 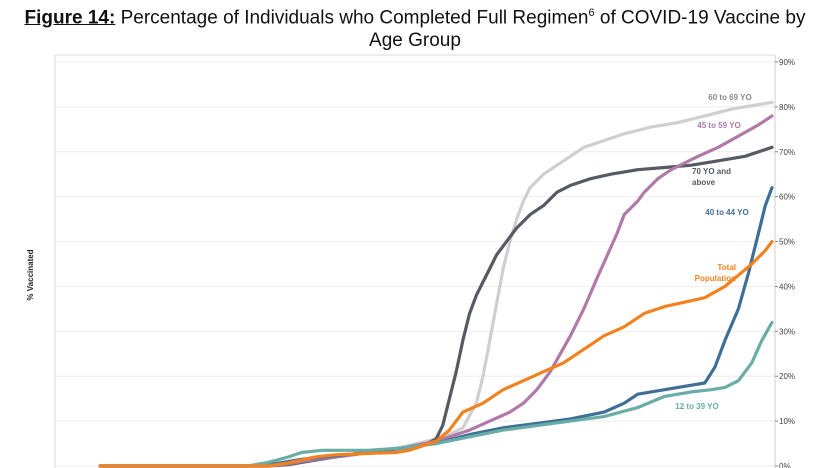 I want to click on y-axis-label: % Vaccinated, so click(x=30, y=274).